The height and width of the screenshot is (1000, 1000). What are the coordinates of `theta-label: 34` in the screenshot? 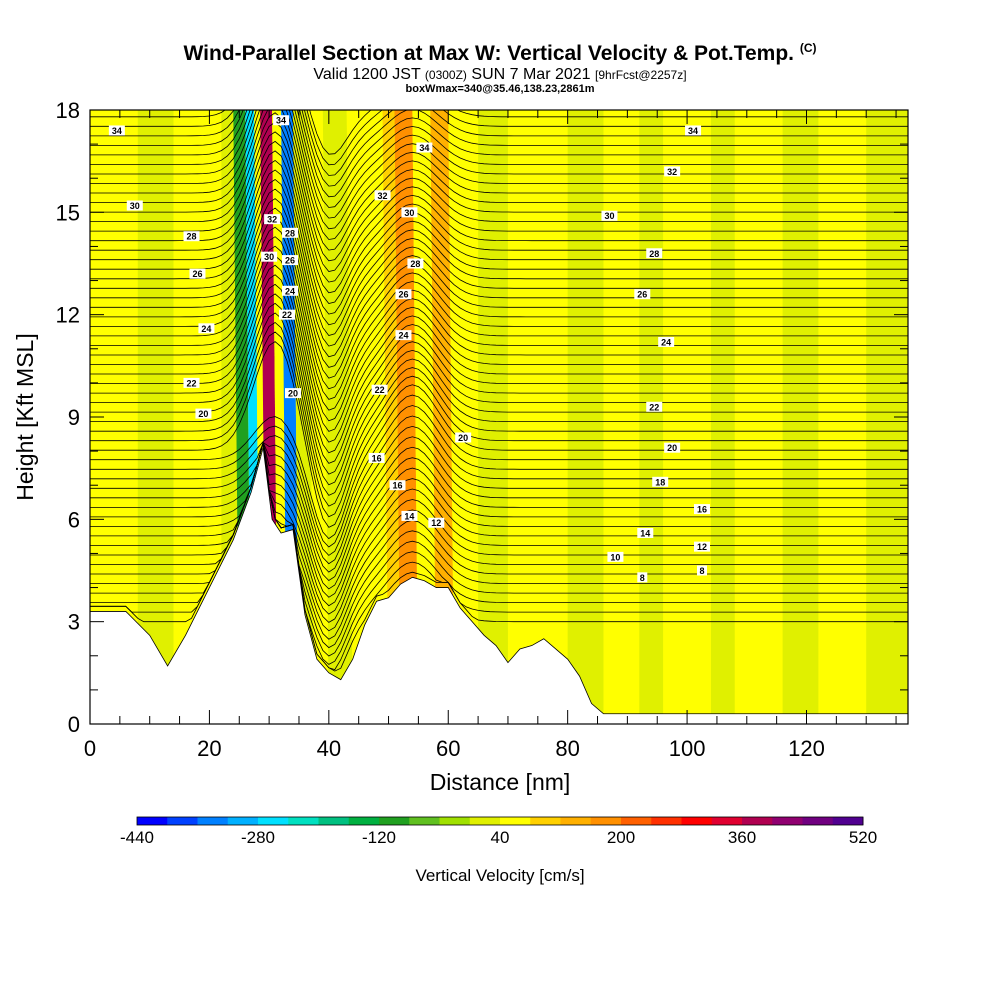 It's located at (424, 147).